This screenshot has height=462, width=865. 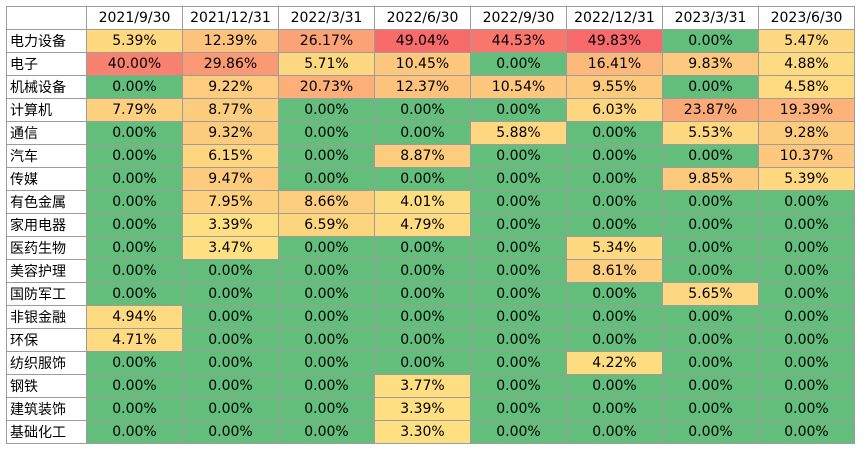 I want to click on heatmap-cell: 26.17%, so click(x=326, y=41).